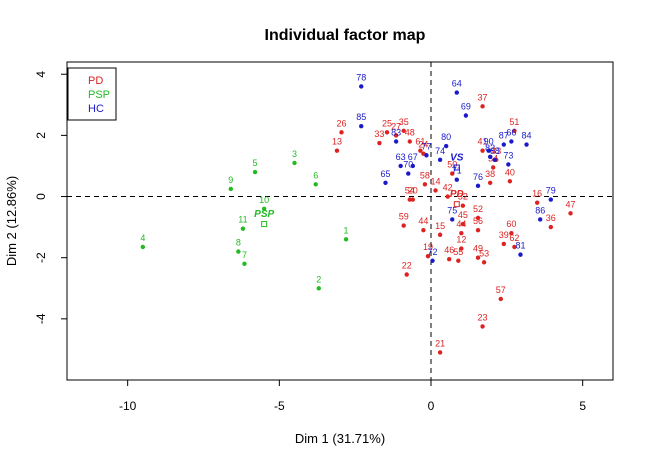 This screenshot has height=465, width=655. Describe the element at coordinates (440, 151) in the screenshot. I see `point-label-hc: 74` at that location.